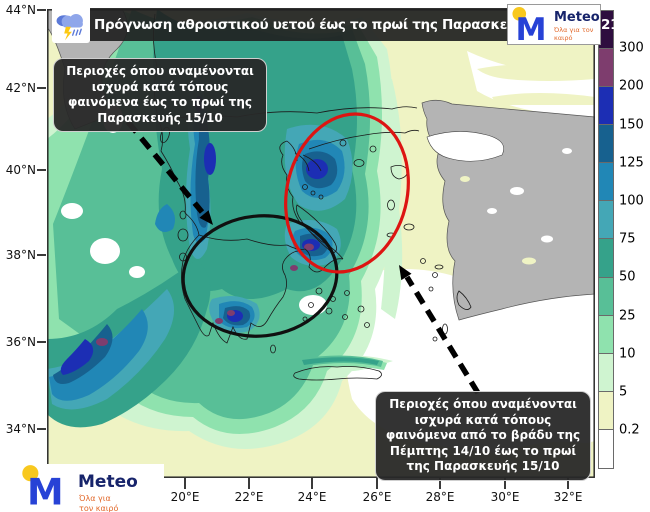 This screenshot has height=512, width=650. What do you see at coordinates (312, 497) in the screenshot?
I see `lon-label-24e: 24°E` at bounding box center [312, 497].